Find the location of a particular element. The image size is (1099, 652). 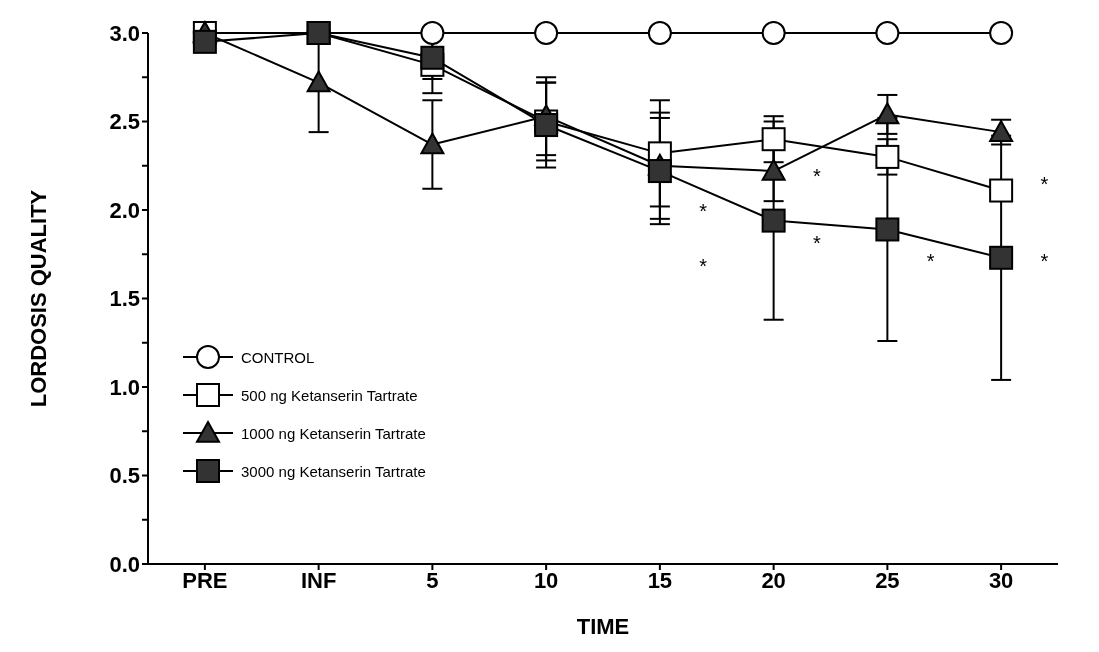

y-tick-label: 2.0 is located at coordinates (124, 210).